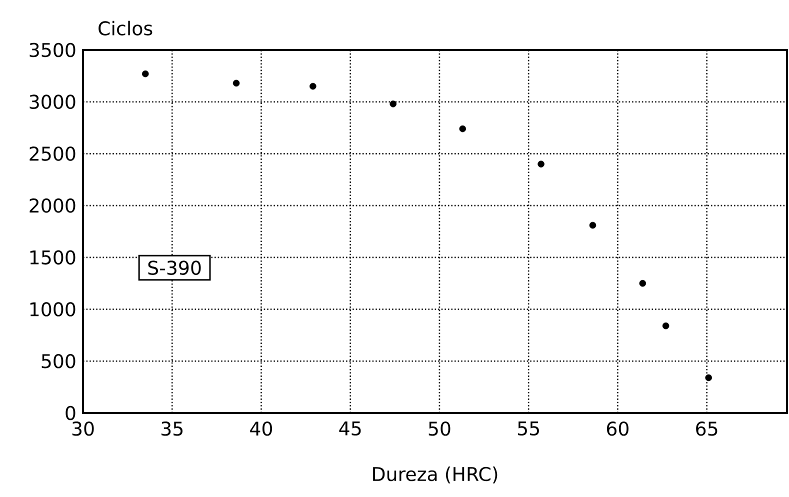 The width and height of the screenshot is (789, 497). Describe the element at coordinates (53, 257) in the screenshot. I see `y-tick-label: 1500` at that location.